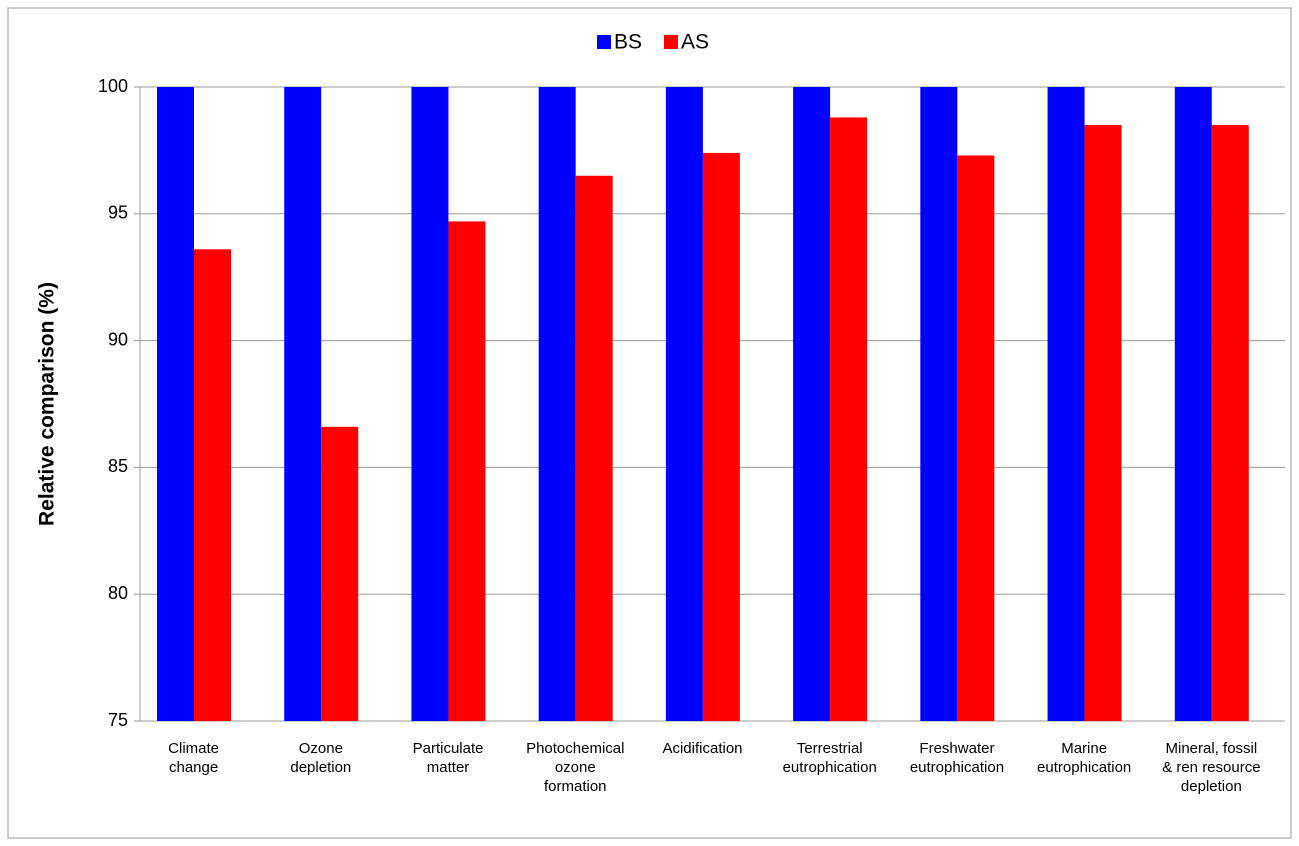  Describe the element at coordinates (118, 593) in the screenshot. I see `y-tick-label: 80` at that location.